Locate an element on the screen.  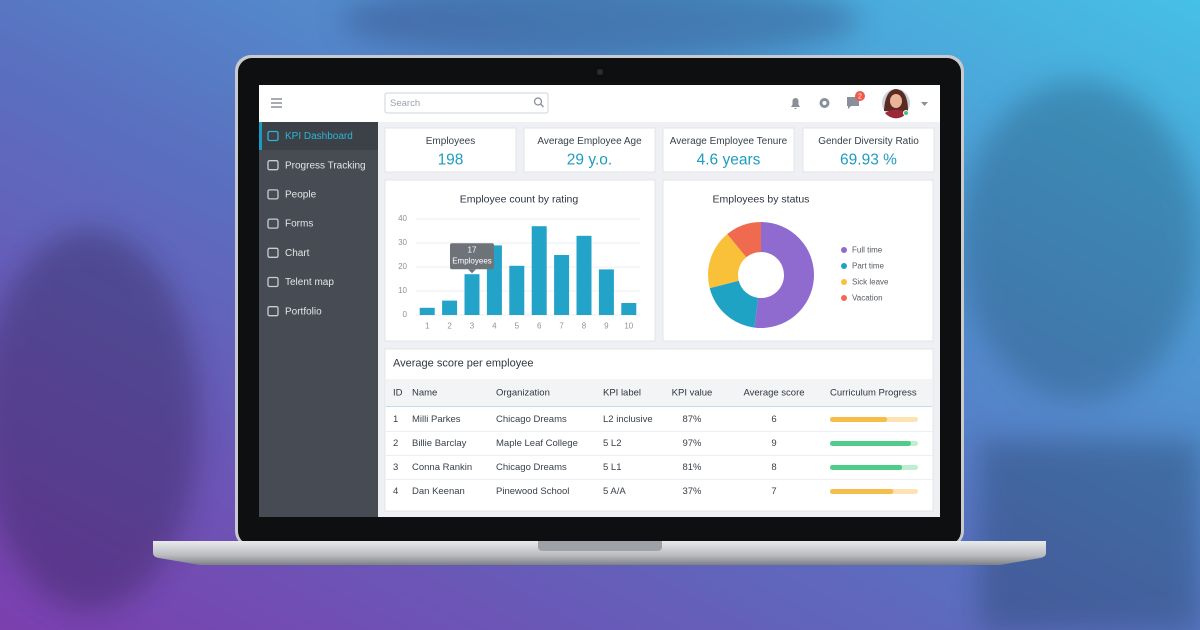
table-cell: 1 is located at coordinates (395, 419).